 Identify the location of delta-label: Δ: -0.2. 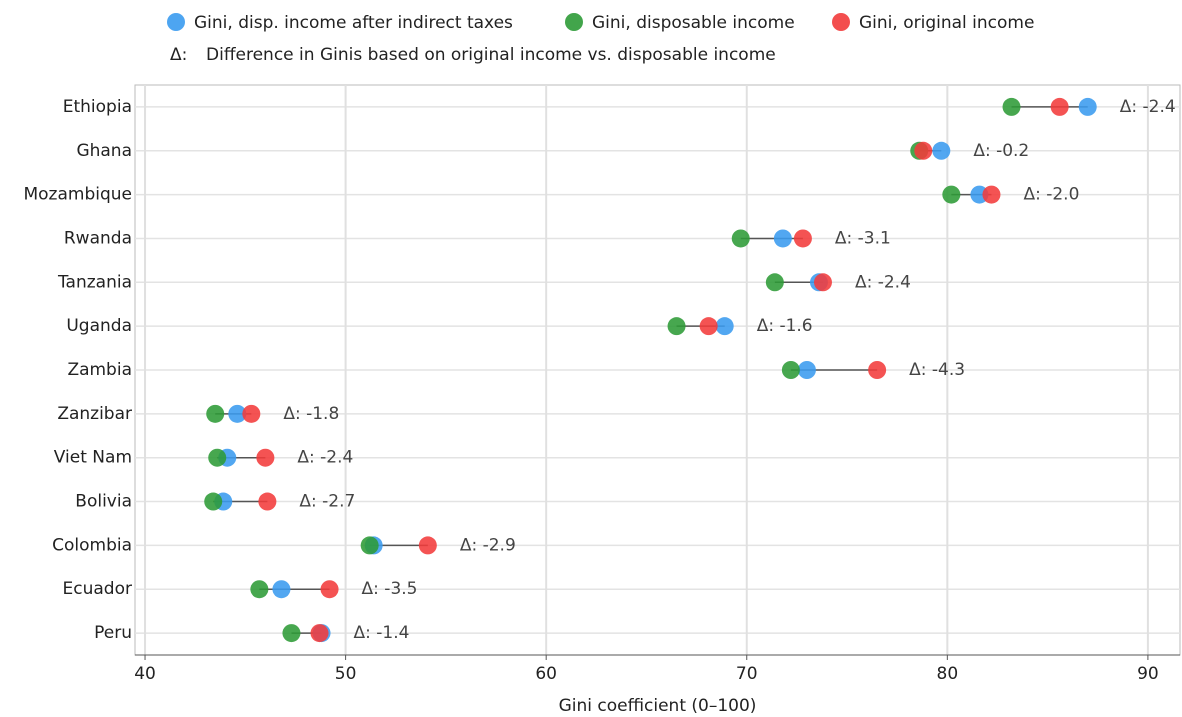
(1001, 151).